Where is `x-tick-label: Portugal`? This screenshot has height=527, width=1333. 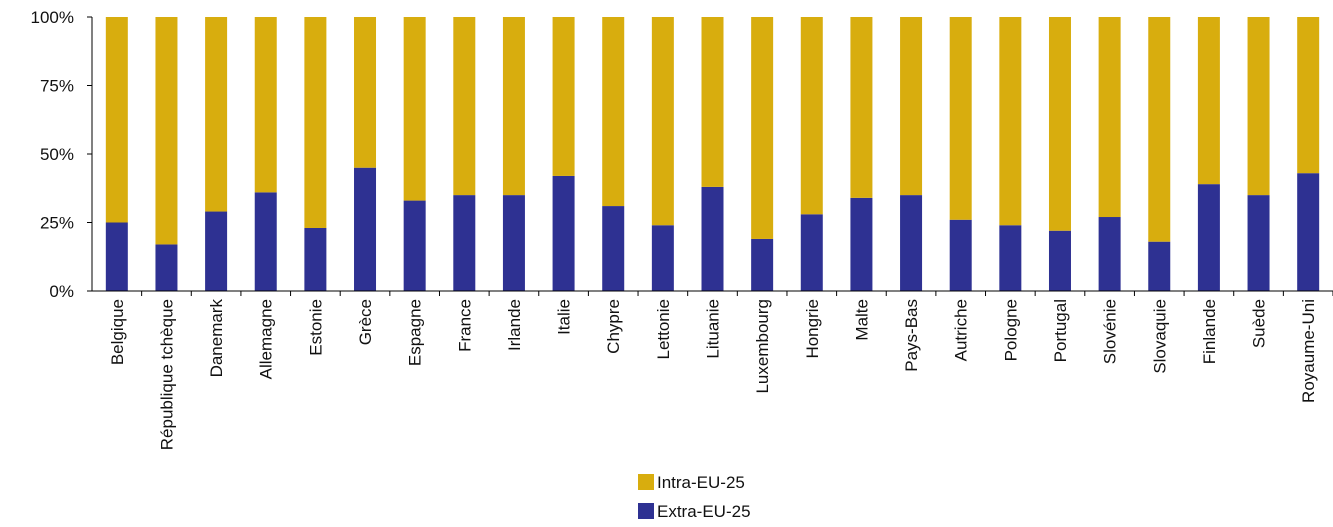
x-tick-label: Portugal is located at coordinates (1060, 330).